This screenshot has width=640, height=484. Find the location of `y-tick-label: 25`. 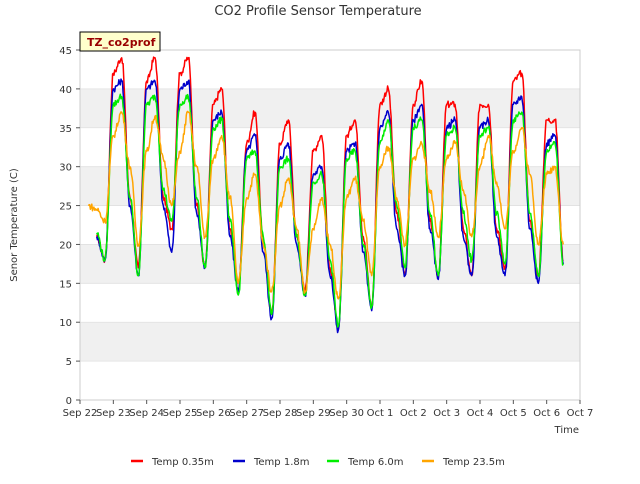

y-tick-label: 25 is located at coordinates (65, 207).